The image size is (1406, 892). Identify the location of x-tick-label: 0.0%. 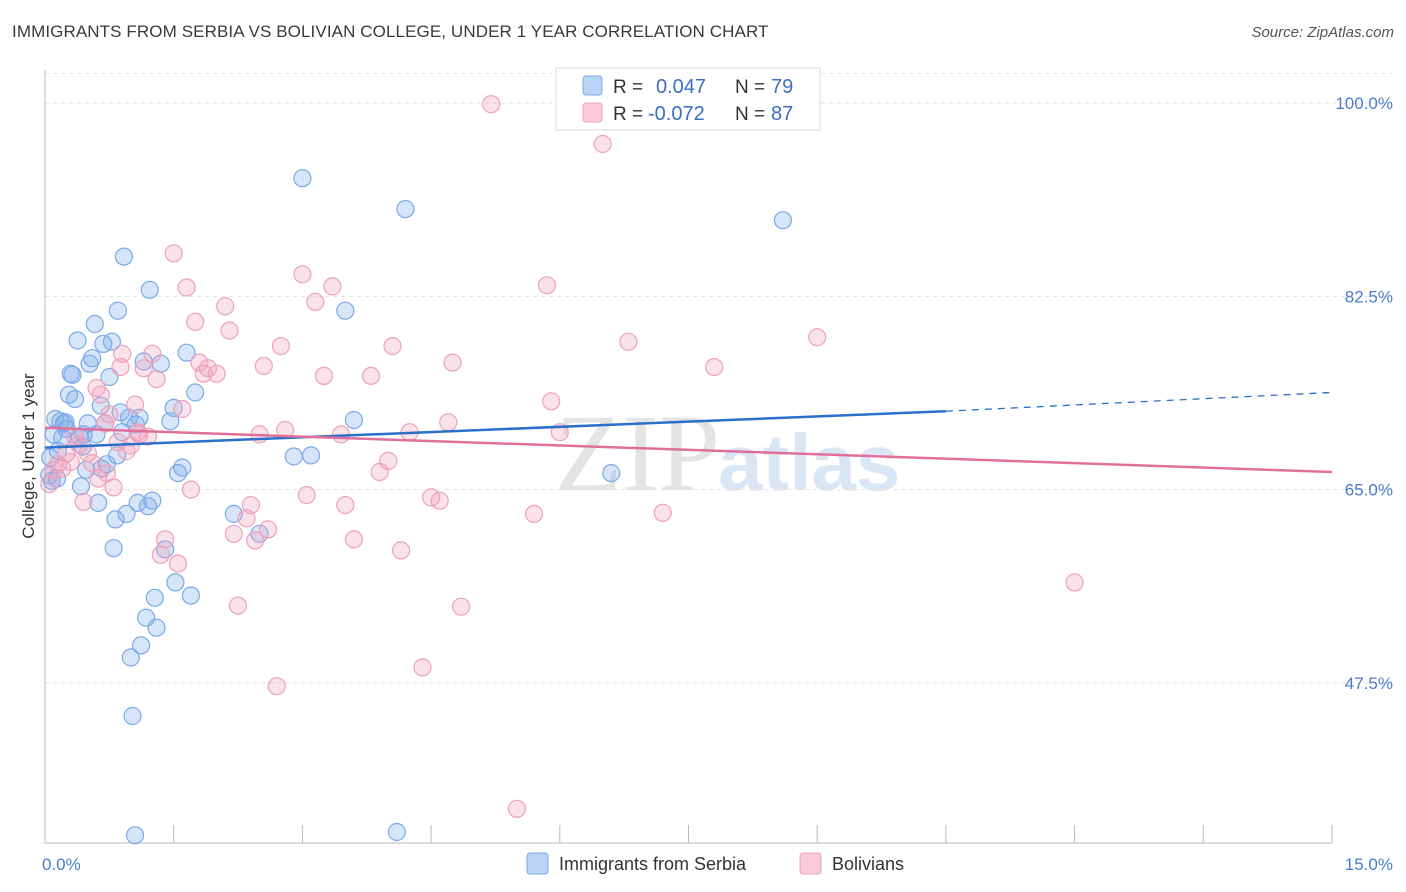
(61, 864).